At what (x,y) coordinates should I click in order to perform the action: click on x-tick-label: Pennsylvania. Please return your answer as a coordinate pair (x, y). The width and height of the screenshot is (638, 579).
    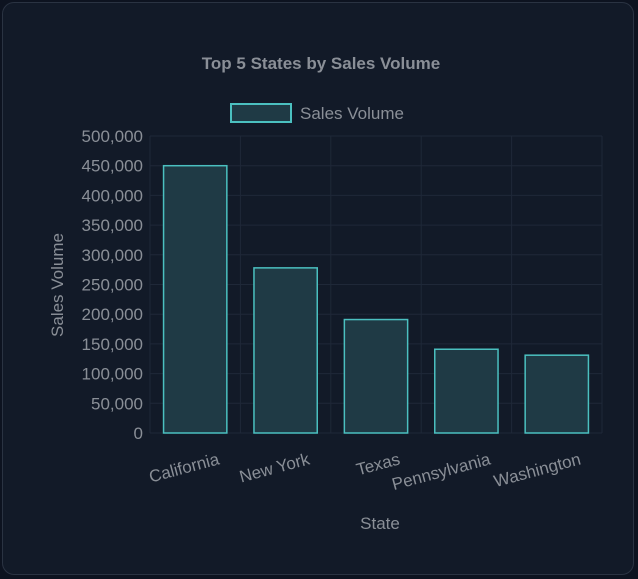
    Looking at the image, I should click on (441, 471).